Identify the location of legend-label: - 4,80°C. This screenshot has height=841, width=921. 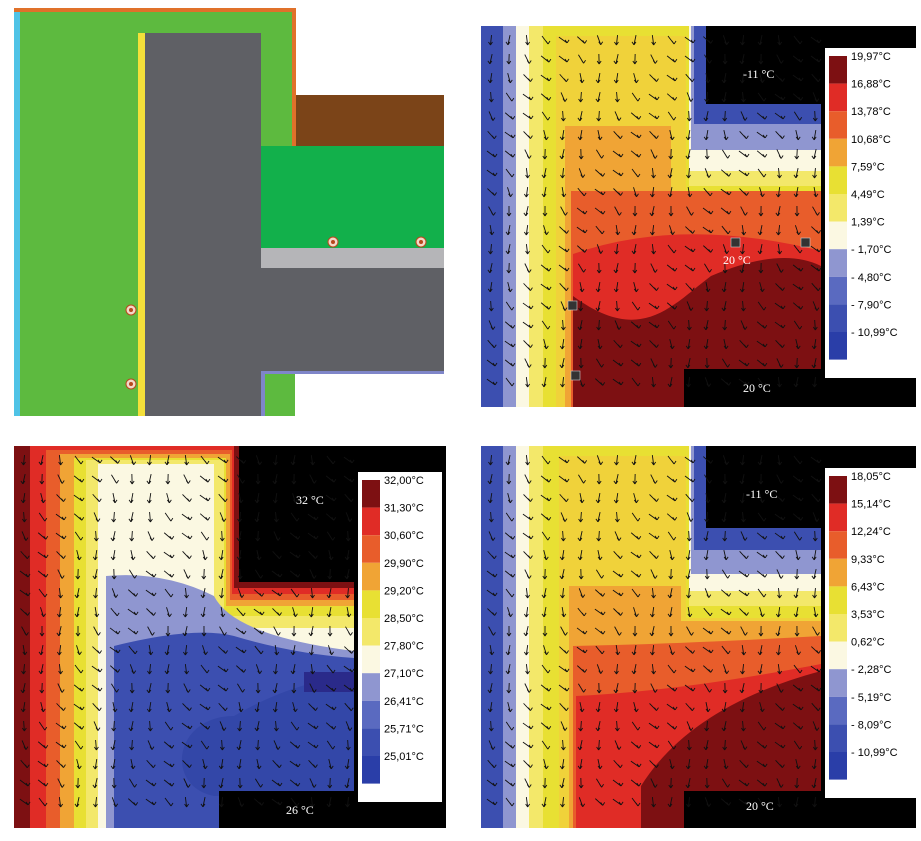
(871, 278).